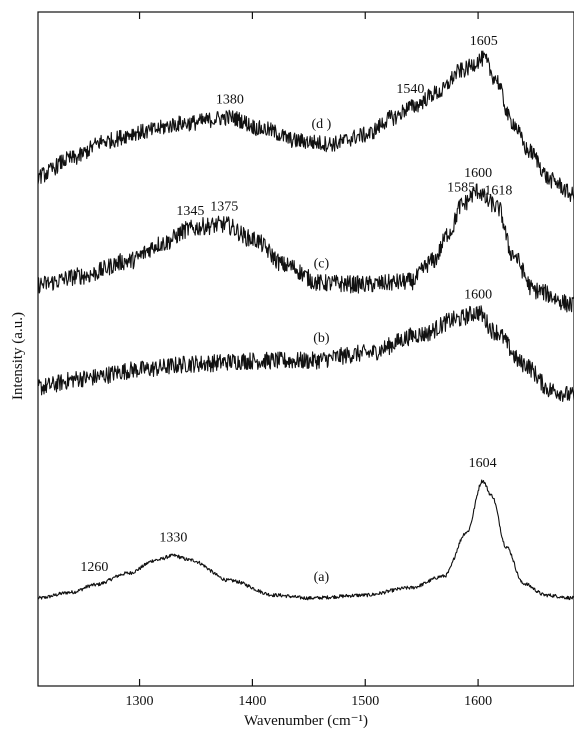 This screenshot has width=574, height=733. I want to click on trace-label: (a), so click(322, 577).